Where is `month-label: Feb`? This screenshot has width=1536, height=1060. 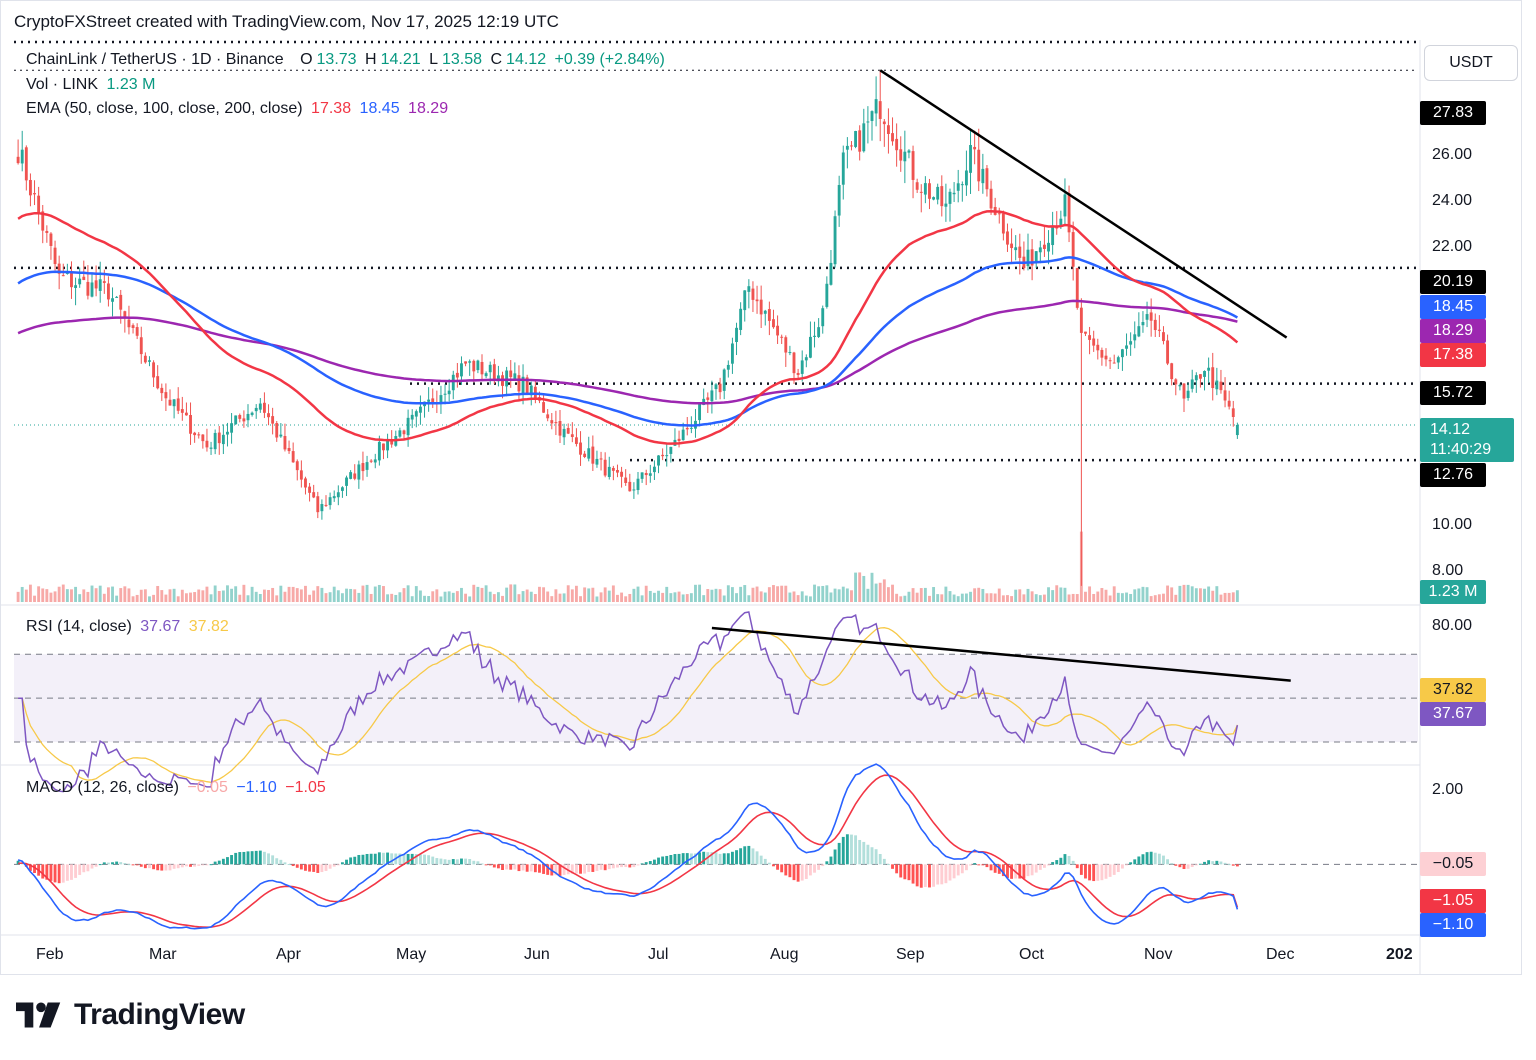 month-label: Feb is located at coordinates (50, 954).